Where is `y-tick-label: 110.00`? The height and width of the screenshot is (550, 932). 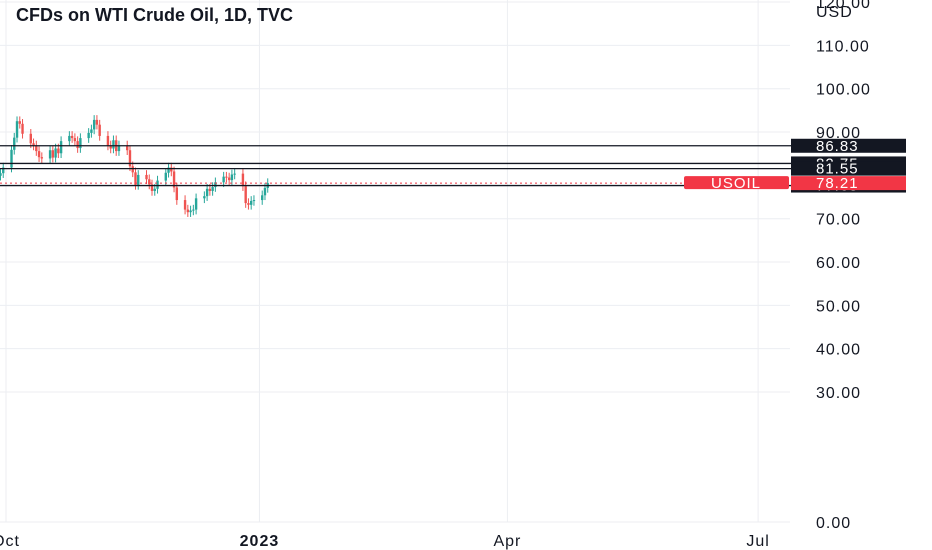
y-tick-label: 110.00 is located at coordinates (843, 46).